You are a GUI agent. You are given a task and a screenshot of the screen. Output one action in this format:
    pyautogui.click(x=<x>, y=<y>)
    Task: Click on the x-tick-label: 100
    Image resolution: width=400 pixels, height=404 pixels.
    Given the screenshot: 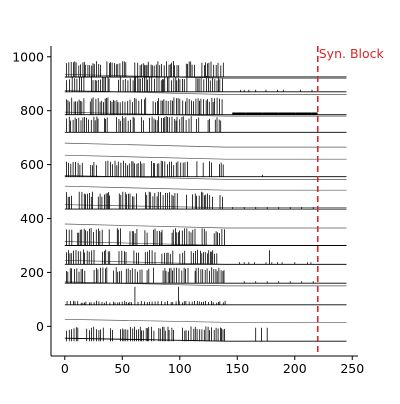 What is the action you would take?
    pyautogui.click(x=180, y=368)
    